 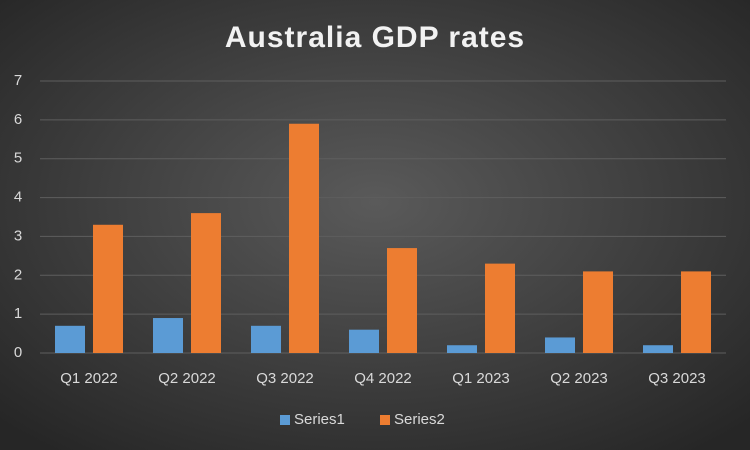 I want to click on x-tick-label: Q2 2023, so click(x=579, y=378).